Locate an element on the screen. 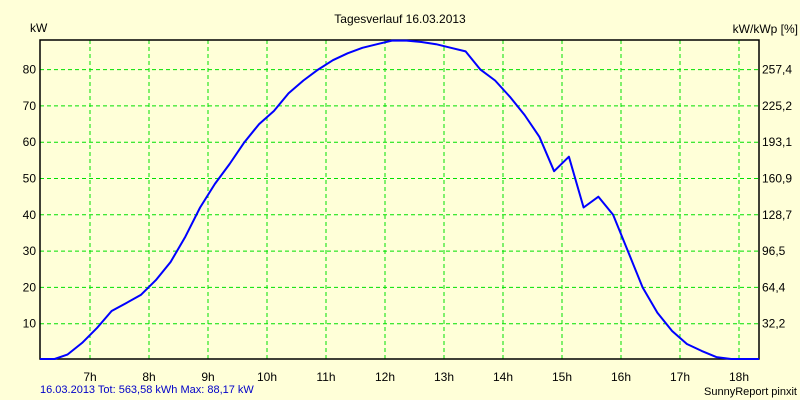  y-tick-label-right: 225,2 is located at coordinates (777, 106).